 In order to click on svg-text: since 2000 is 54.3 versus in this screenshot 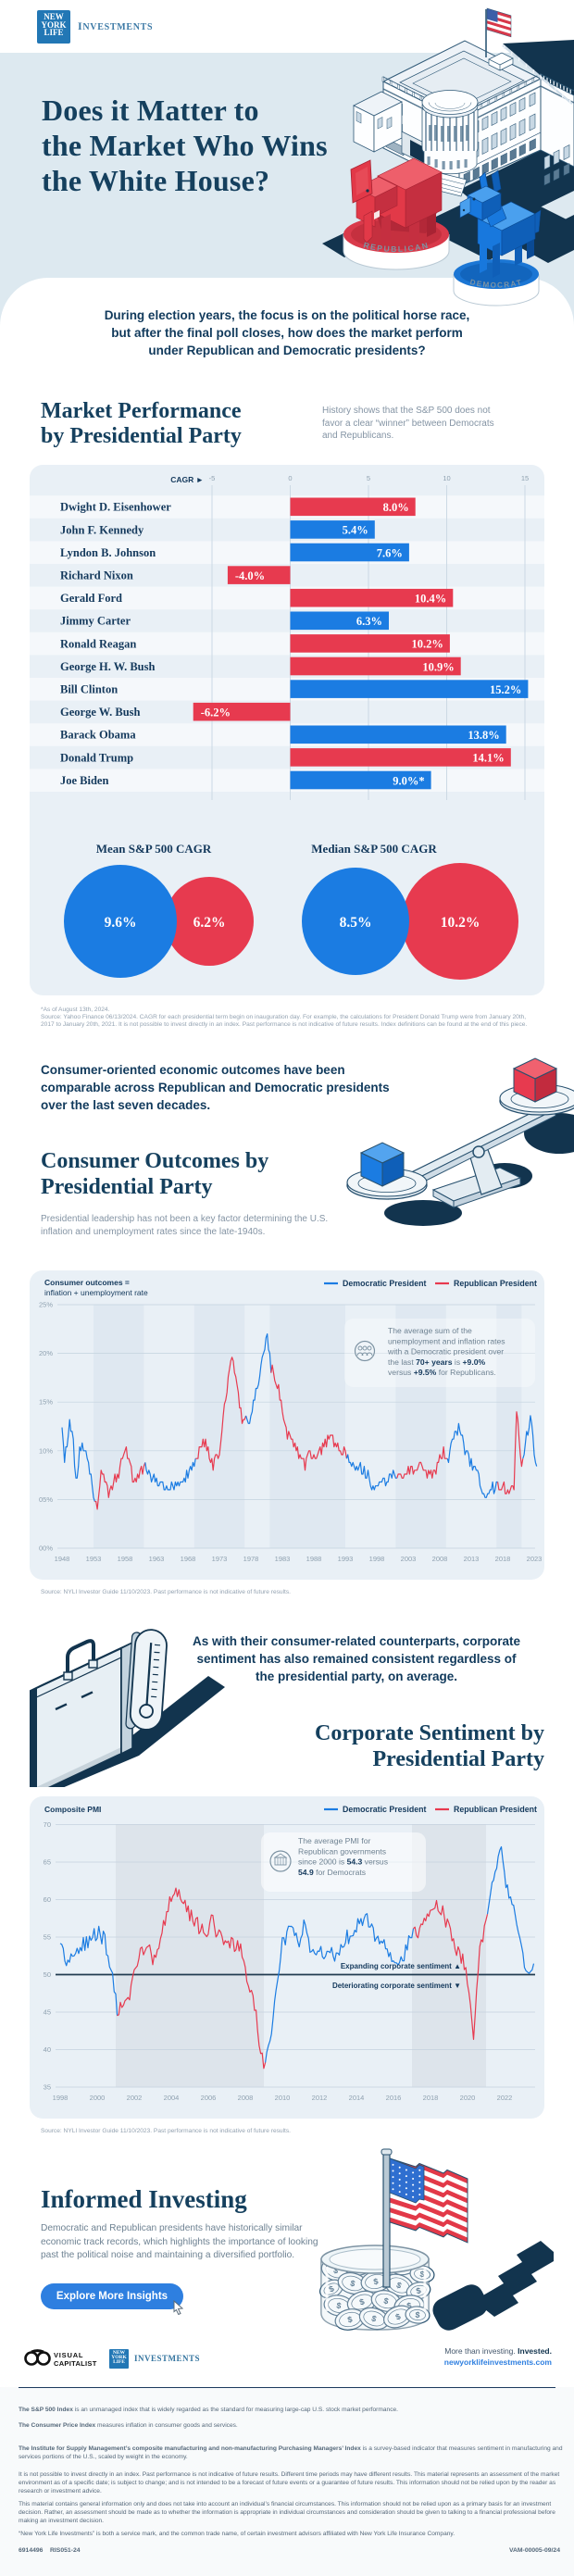, I will do `click(343, 1862)`.